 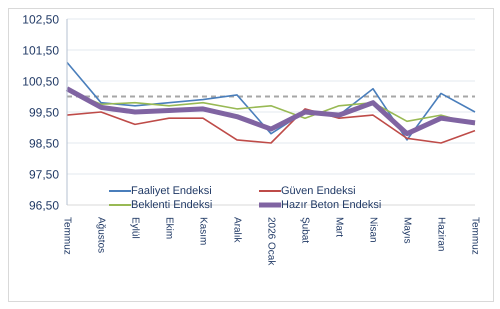 I want to click on x-tick-label: Mart, so click(x=339, y=227).